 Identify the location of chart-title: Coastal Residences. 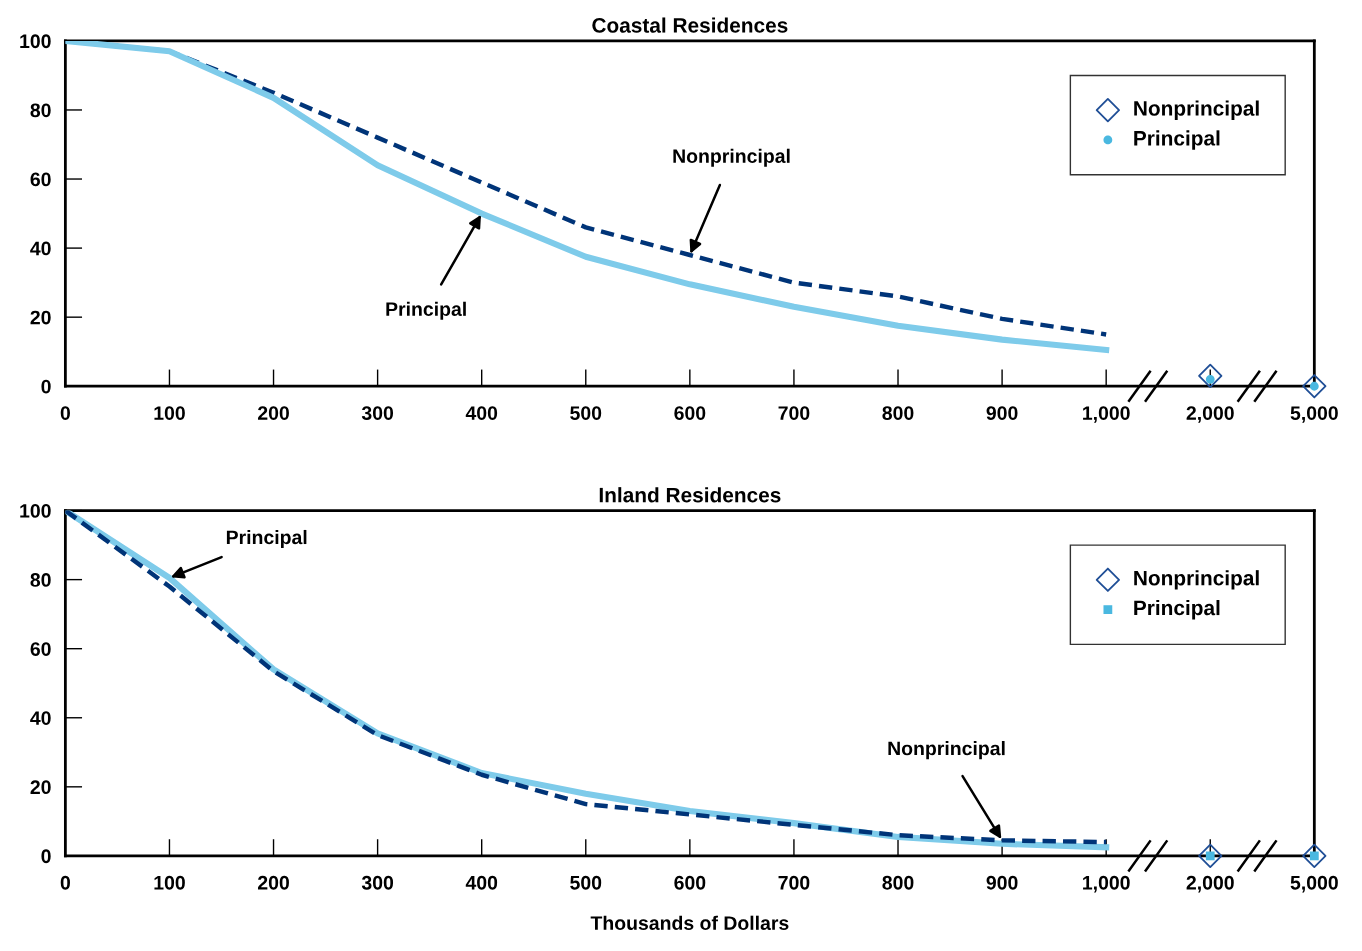
(690, 25).